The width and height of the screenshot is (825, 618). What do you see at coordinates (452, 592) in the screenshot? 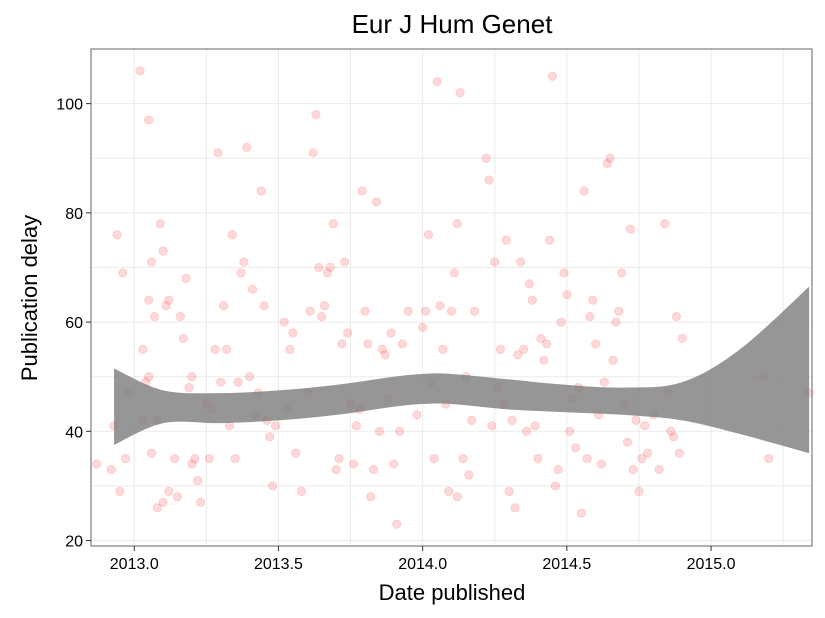
I see `x-axis-title: Date published` at bounding box center [452, 592].